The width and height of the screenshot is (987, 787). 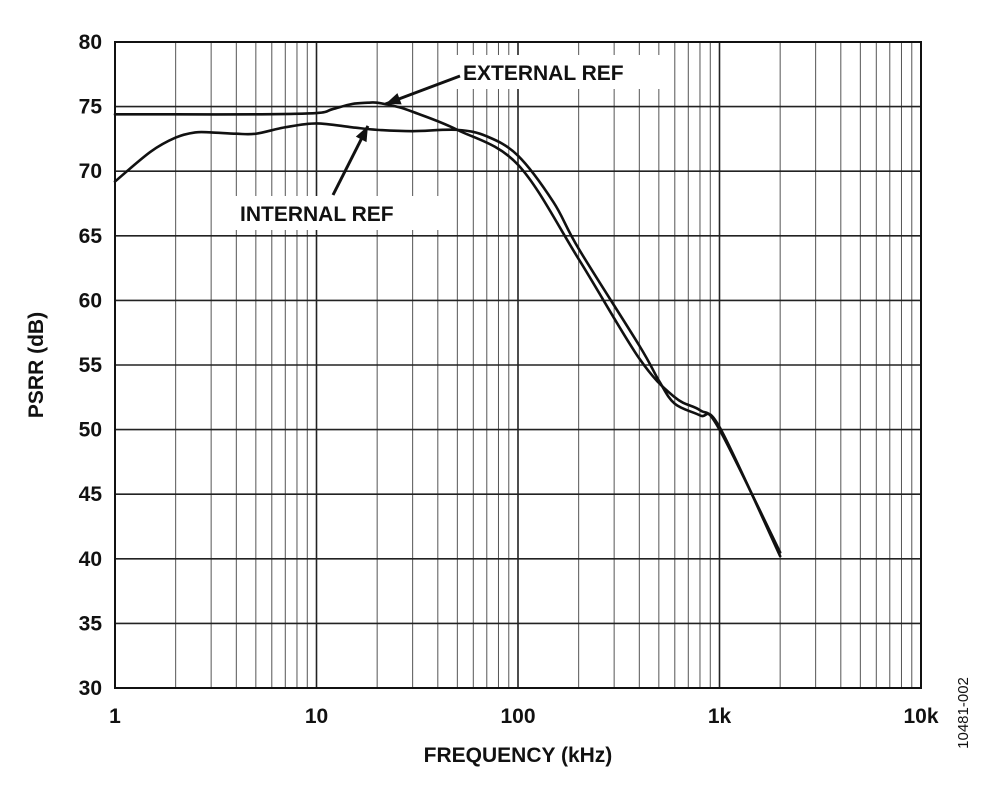 What do you see at coordinates (90, 559) in the screenshot?
I see `y-tick-label: 40` at bounding box center [90, 559].